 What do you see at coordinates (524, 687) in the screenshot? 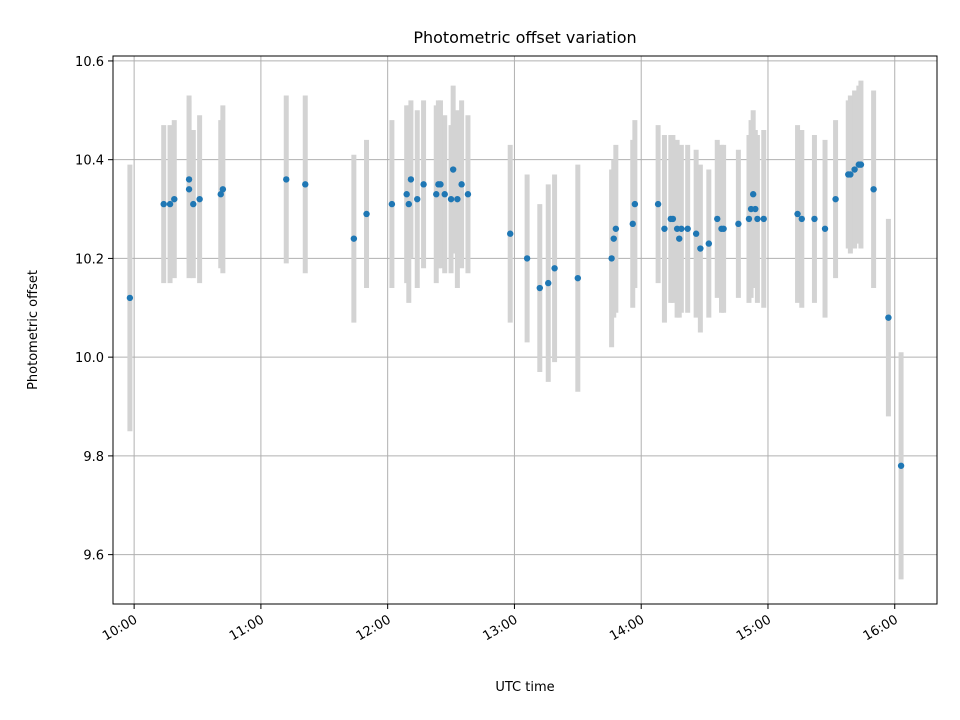
I see `x-axis-label: UTC time` at bounding box center [524, 687].